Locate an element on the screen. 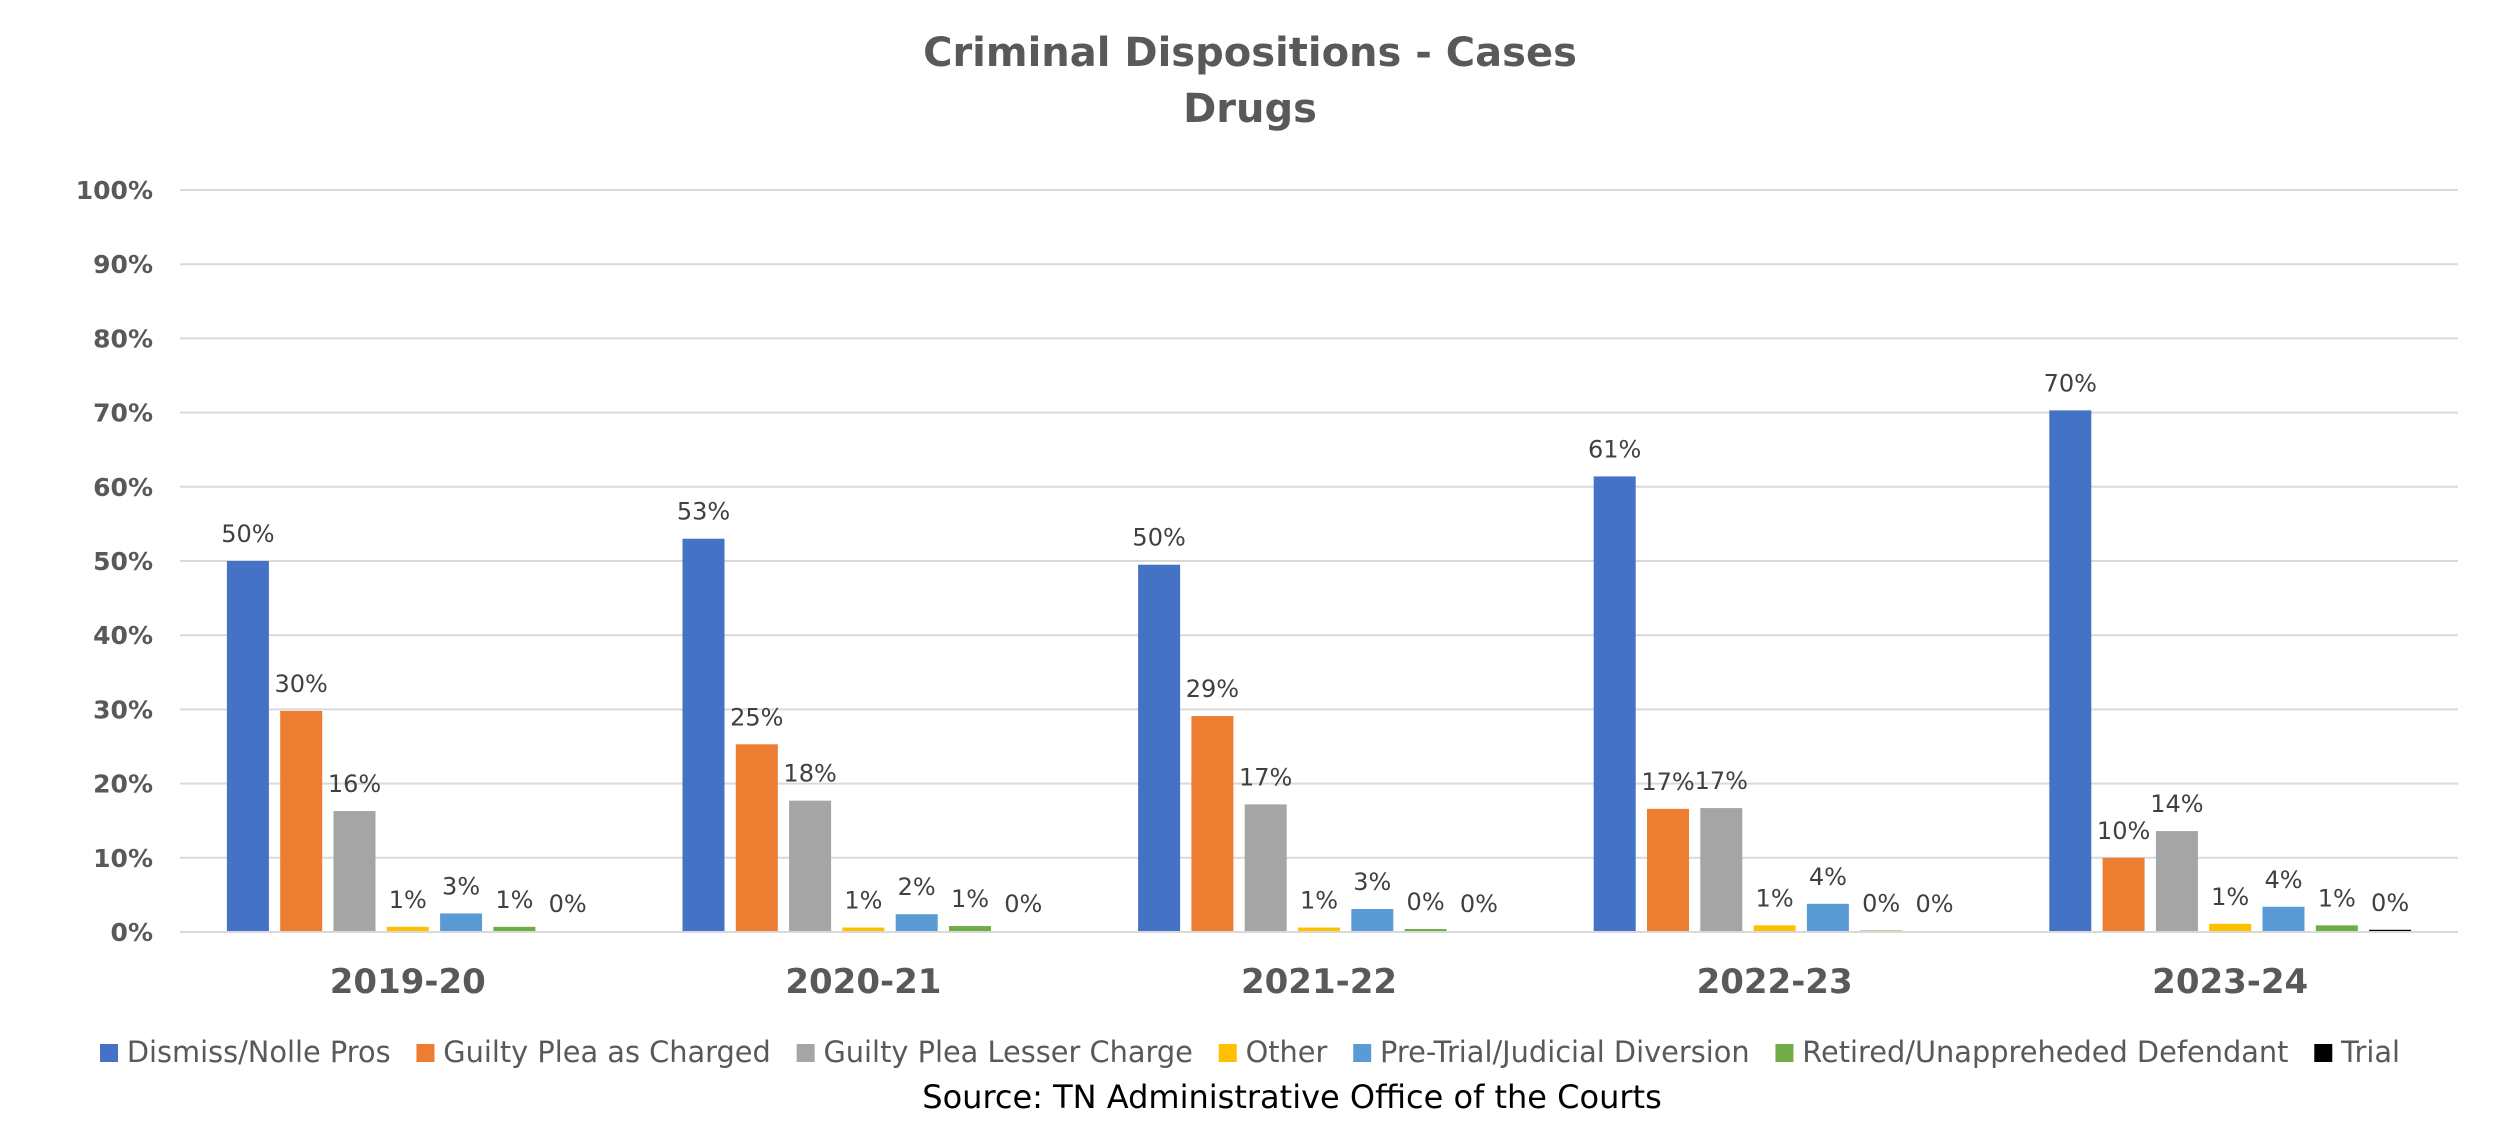 Image resolution: width=2500 pixels, height=1136 pixels. data-label: 14% is located at coordinates (2176, 804).